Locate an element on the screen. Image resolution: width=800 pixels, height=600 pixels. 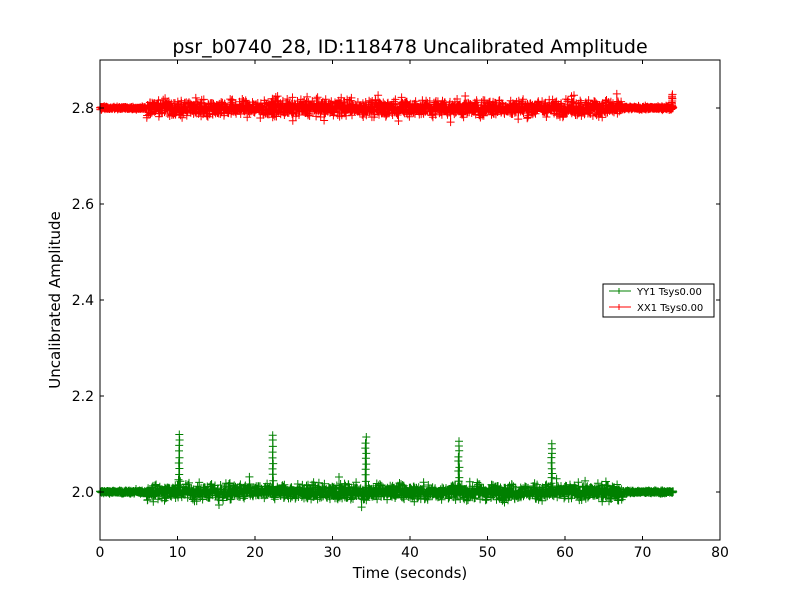
y-tick-label: 2.2 is located at coordinates (83, 397).